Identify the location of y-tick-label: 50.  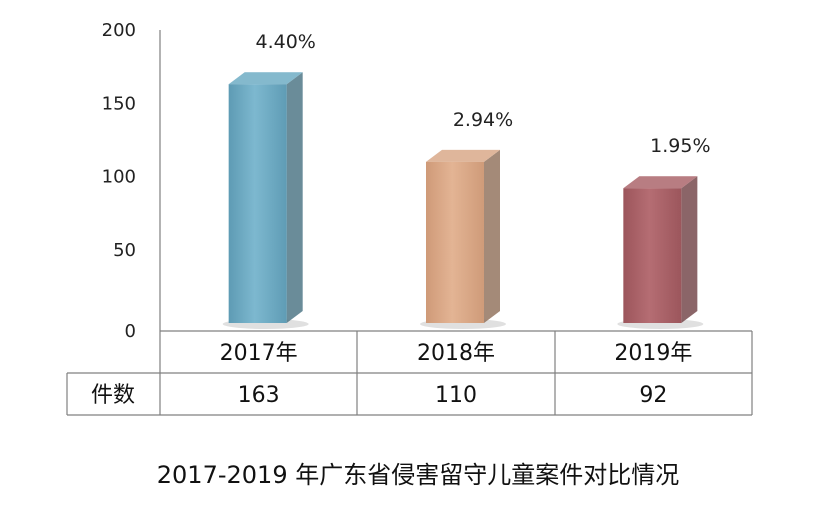
(124, 250).